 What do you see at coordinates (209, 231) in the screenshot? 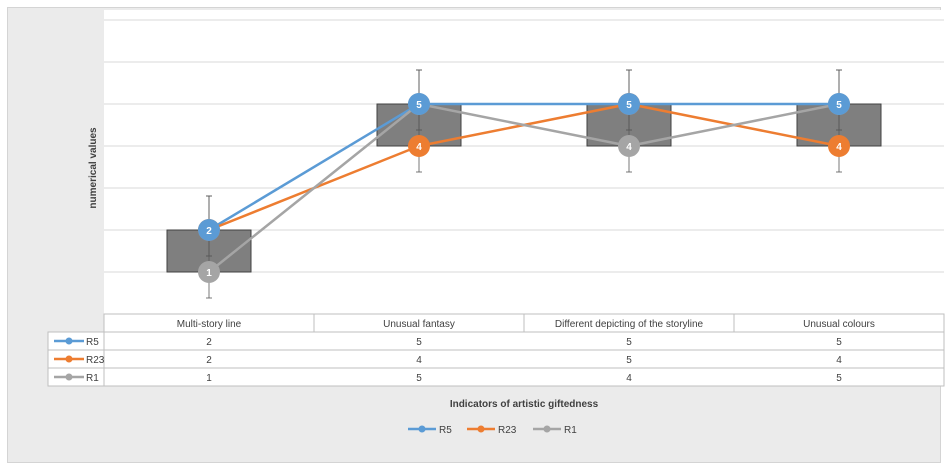
I see `data-label: 2` at bounding box center [209, 231].